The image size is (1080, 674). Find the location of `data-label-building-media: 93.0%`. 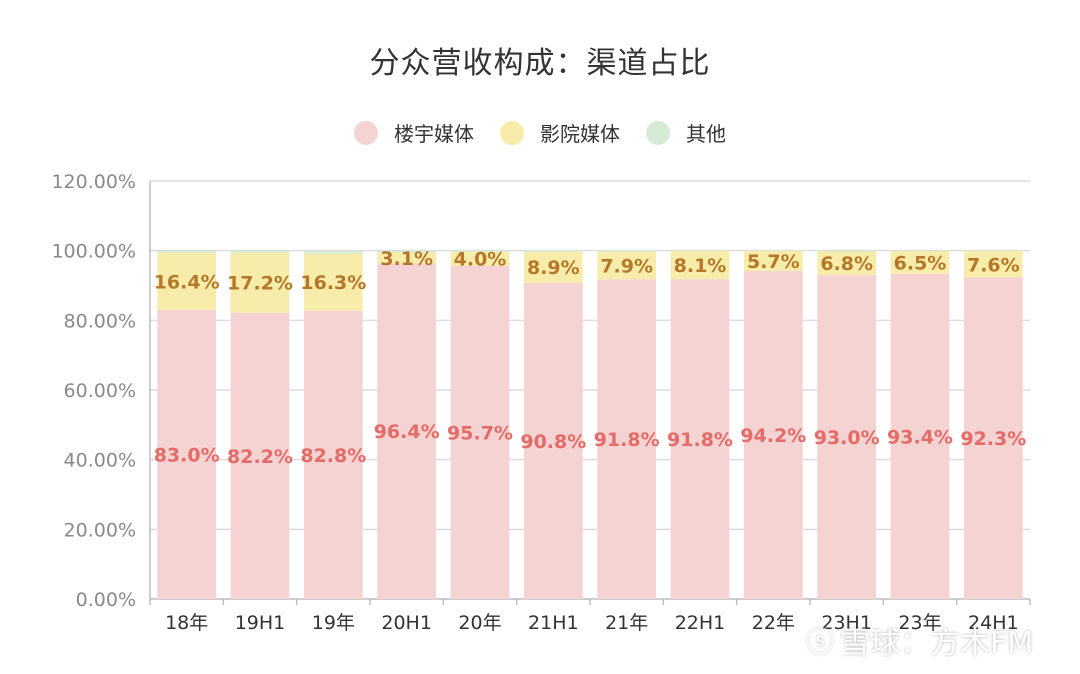

data-label-building-media: 93.0% is located at coordinates (847, 438).